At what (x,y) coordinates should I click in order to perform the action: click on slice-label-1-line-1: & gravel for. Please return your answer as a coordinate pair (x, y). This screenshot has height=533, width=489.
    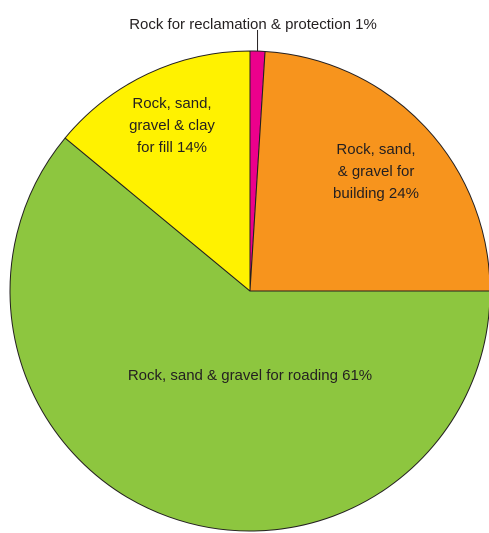
    Looking at the image, I should click on (376, 171).